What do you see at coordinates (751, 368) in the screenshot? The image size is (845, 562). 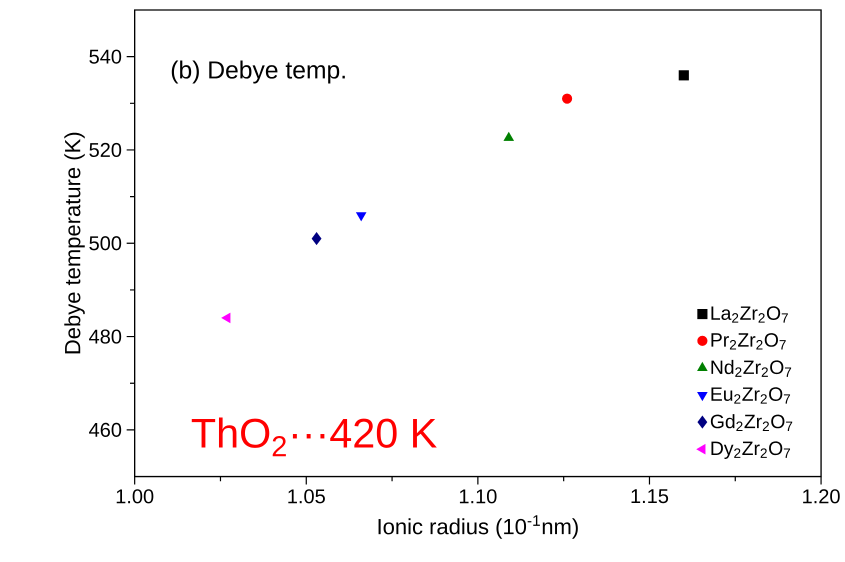 I see `legend-label: Nd$_{2}$Zr$_{2}$O$_{7}$` at bounding box center [751, 368].